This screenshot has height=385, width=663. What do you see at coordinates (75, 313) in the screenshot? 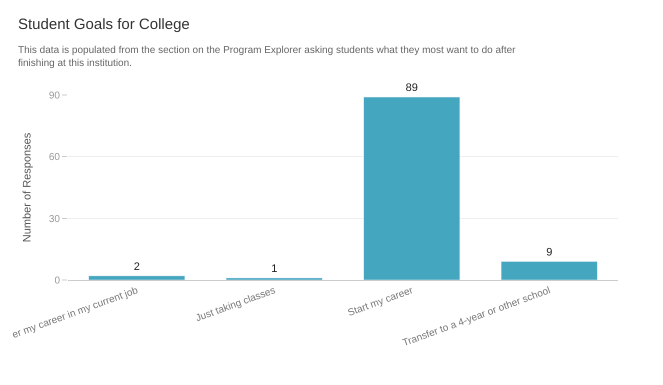
I see `x-tick-label: er my career in my current job` at bounding box center [75, 313].